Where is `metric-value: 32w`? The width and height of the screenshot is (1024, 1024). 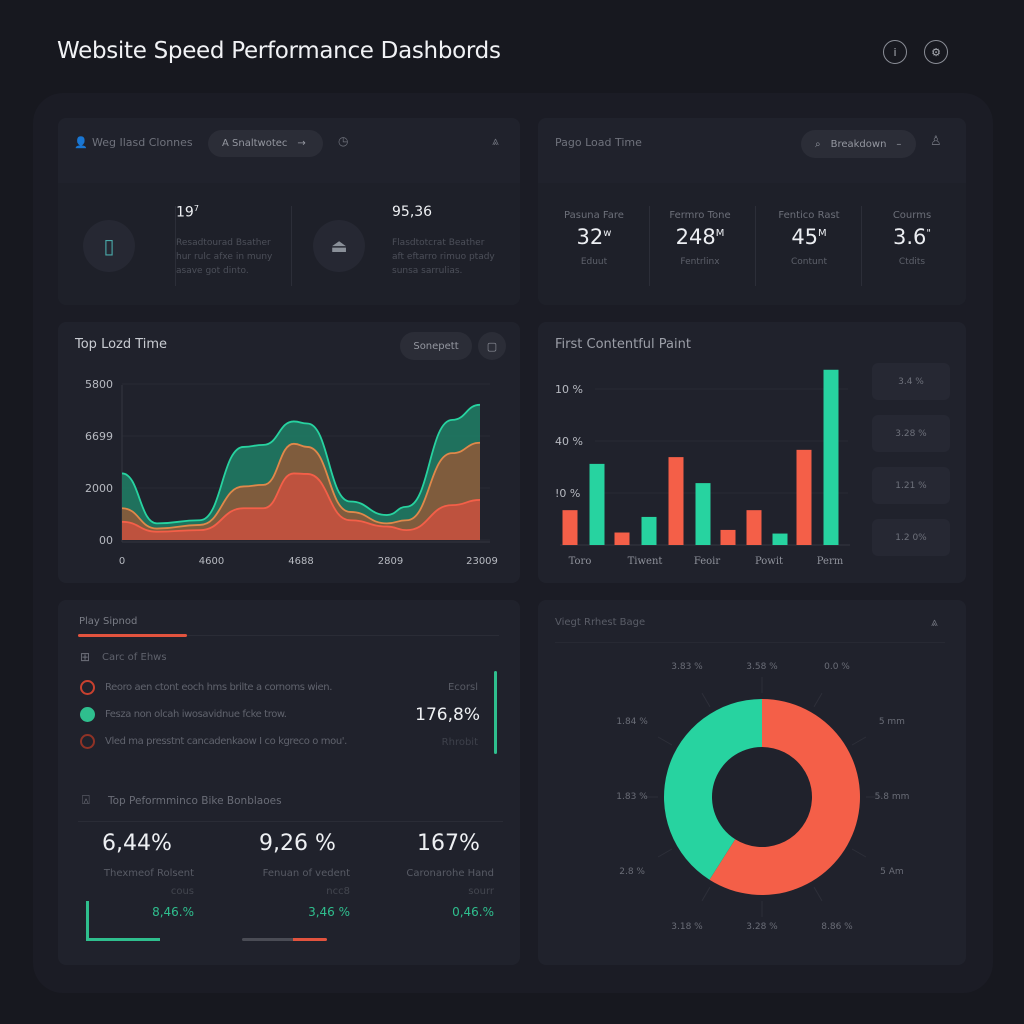 metric-value: 32w is located at coordinates (594, 237).